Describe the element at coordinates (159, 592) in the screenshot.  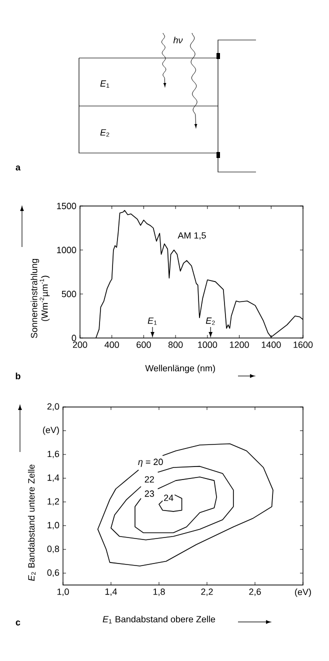
I see `x-tick-label: 1,8` at that location.